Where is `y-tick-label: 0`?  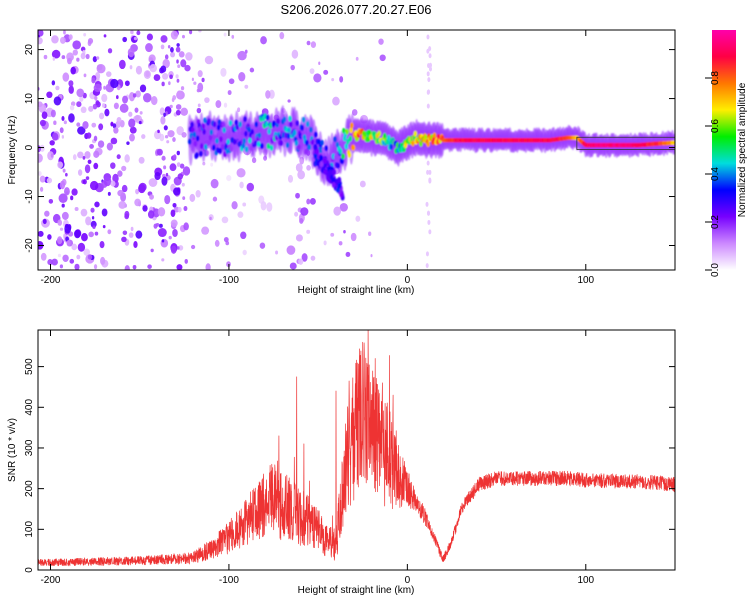
y-tick-label: 0 is located at coordinates (29, 570).